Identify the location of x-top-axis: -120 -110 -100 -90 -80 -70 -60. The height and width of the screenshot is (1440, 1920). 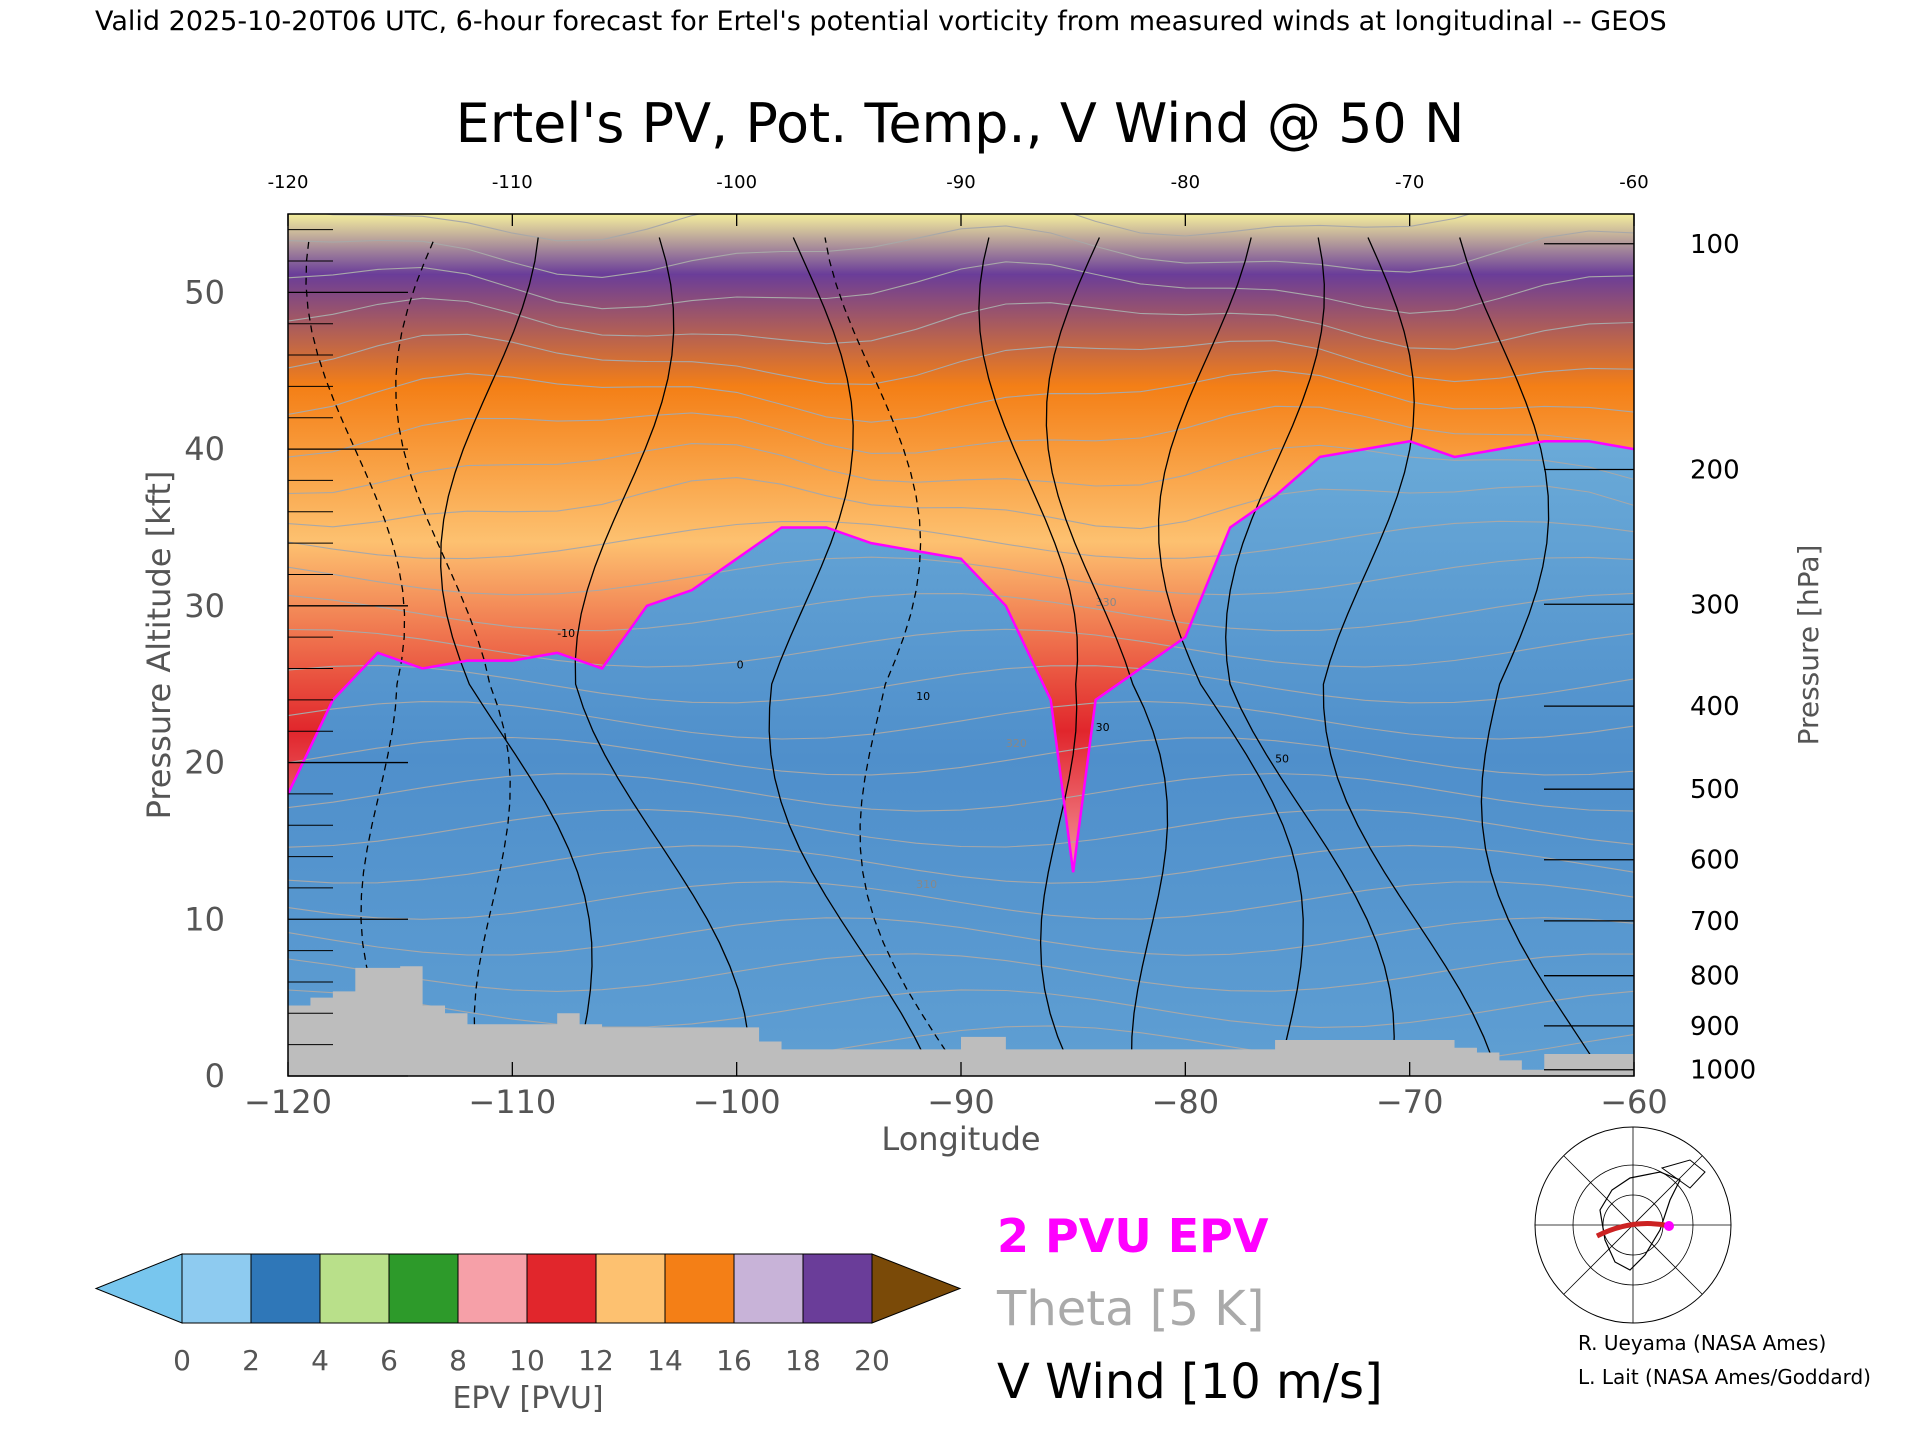
(958, 199).